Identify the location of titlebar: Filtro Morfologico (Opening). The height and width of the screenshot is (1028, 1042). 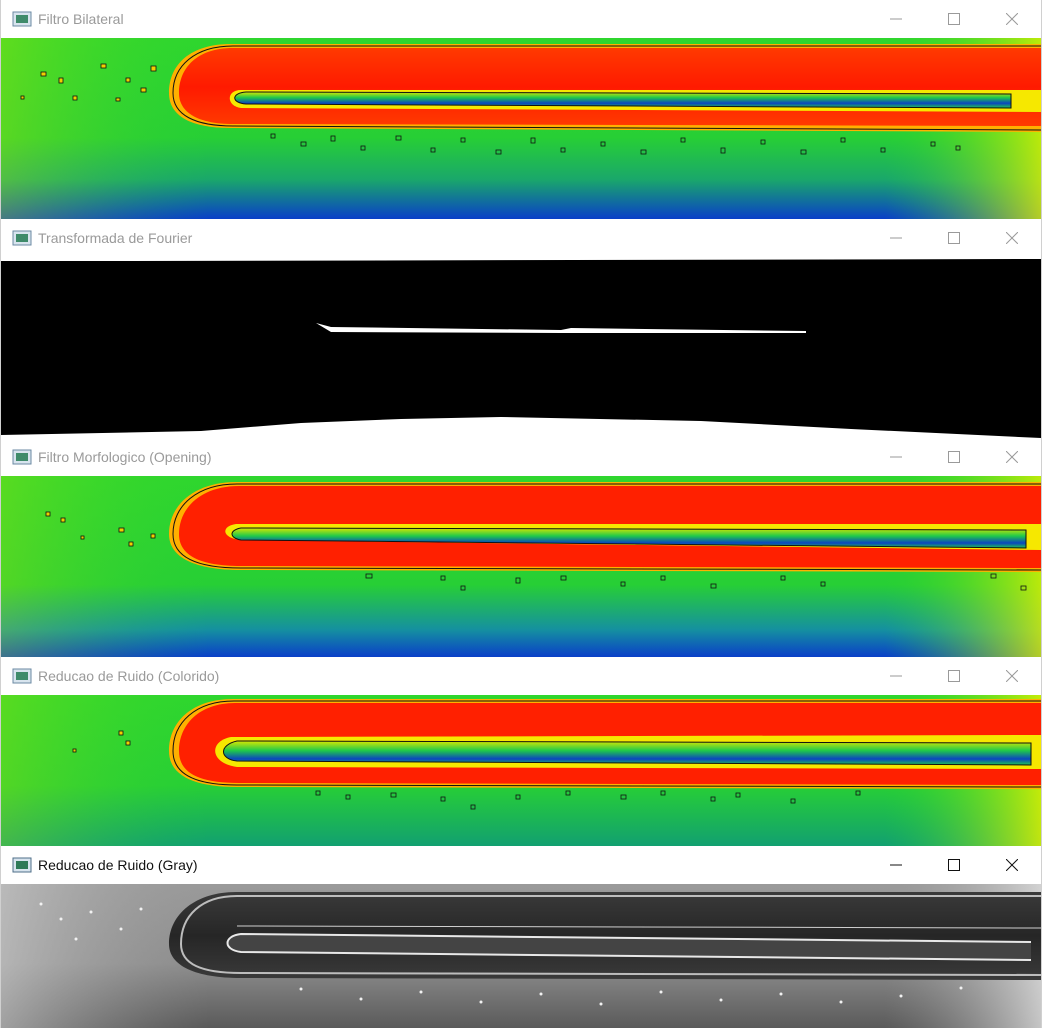
(521, 457).